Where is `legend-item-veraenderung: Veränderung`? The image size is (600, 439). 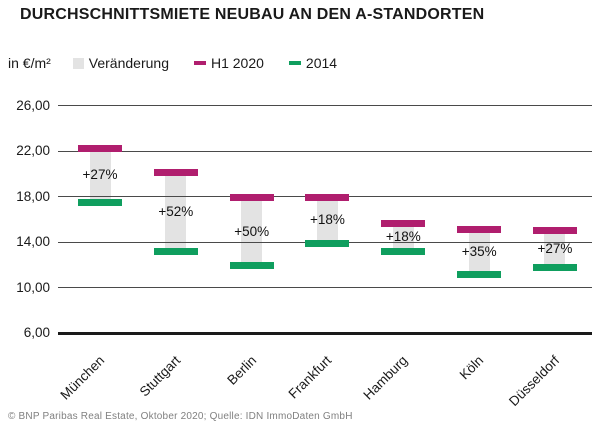
legend-item-veraenderung: Veränderung is located at coordinates (120, 63).